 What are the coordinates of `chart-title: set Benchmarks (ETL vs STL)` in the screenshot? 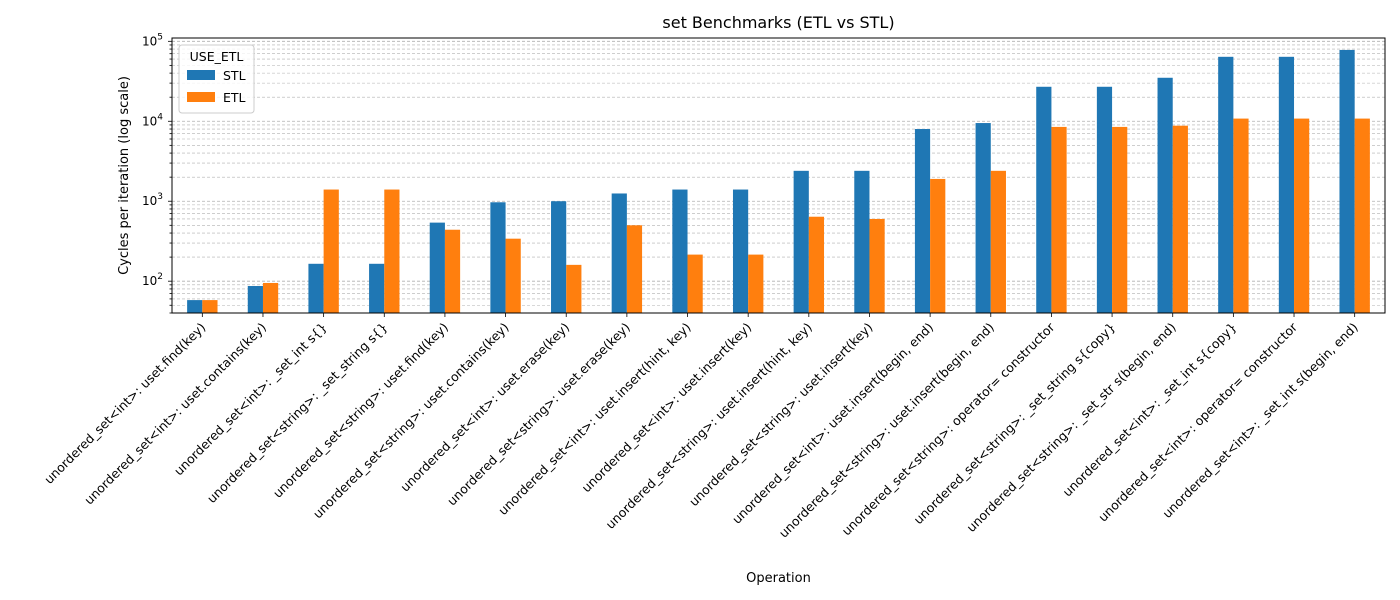 It's located at (778, 22).